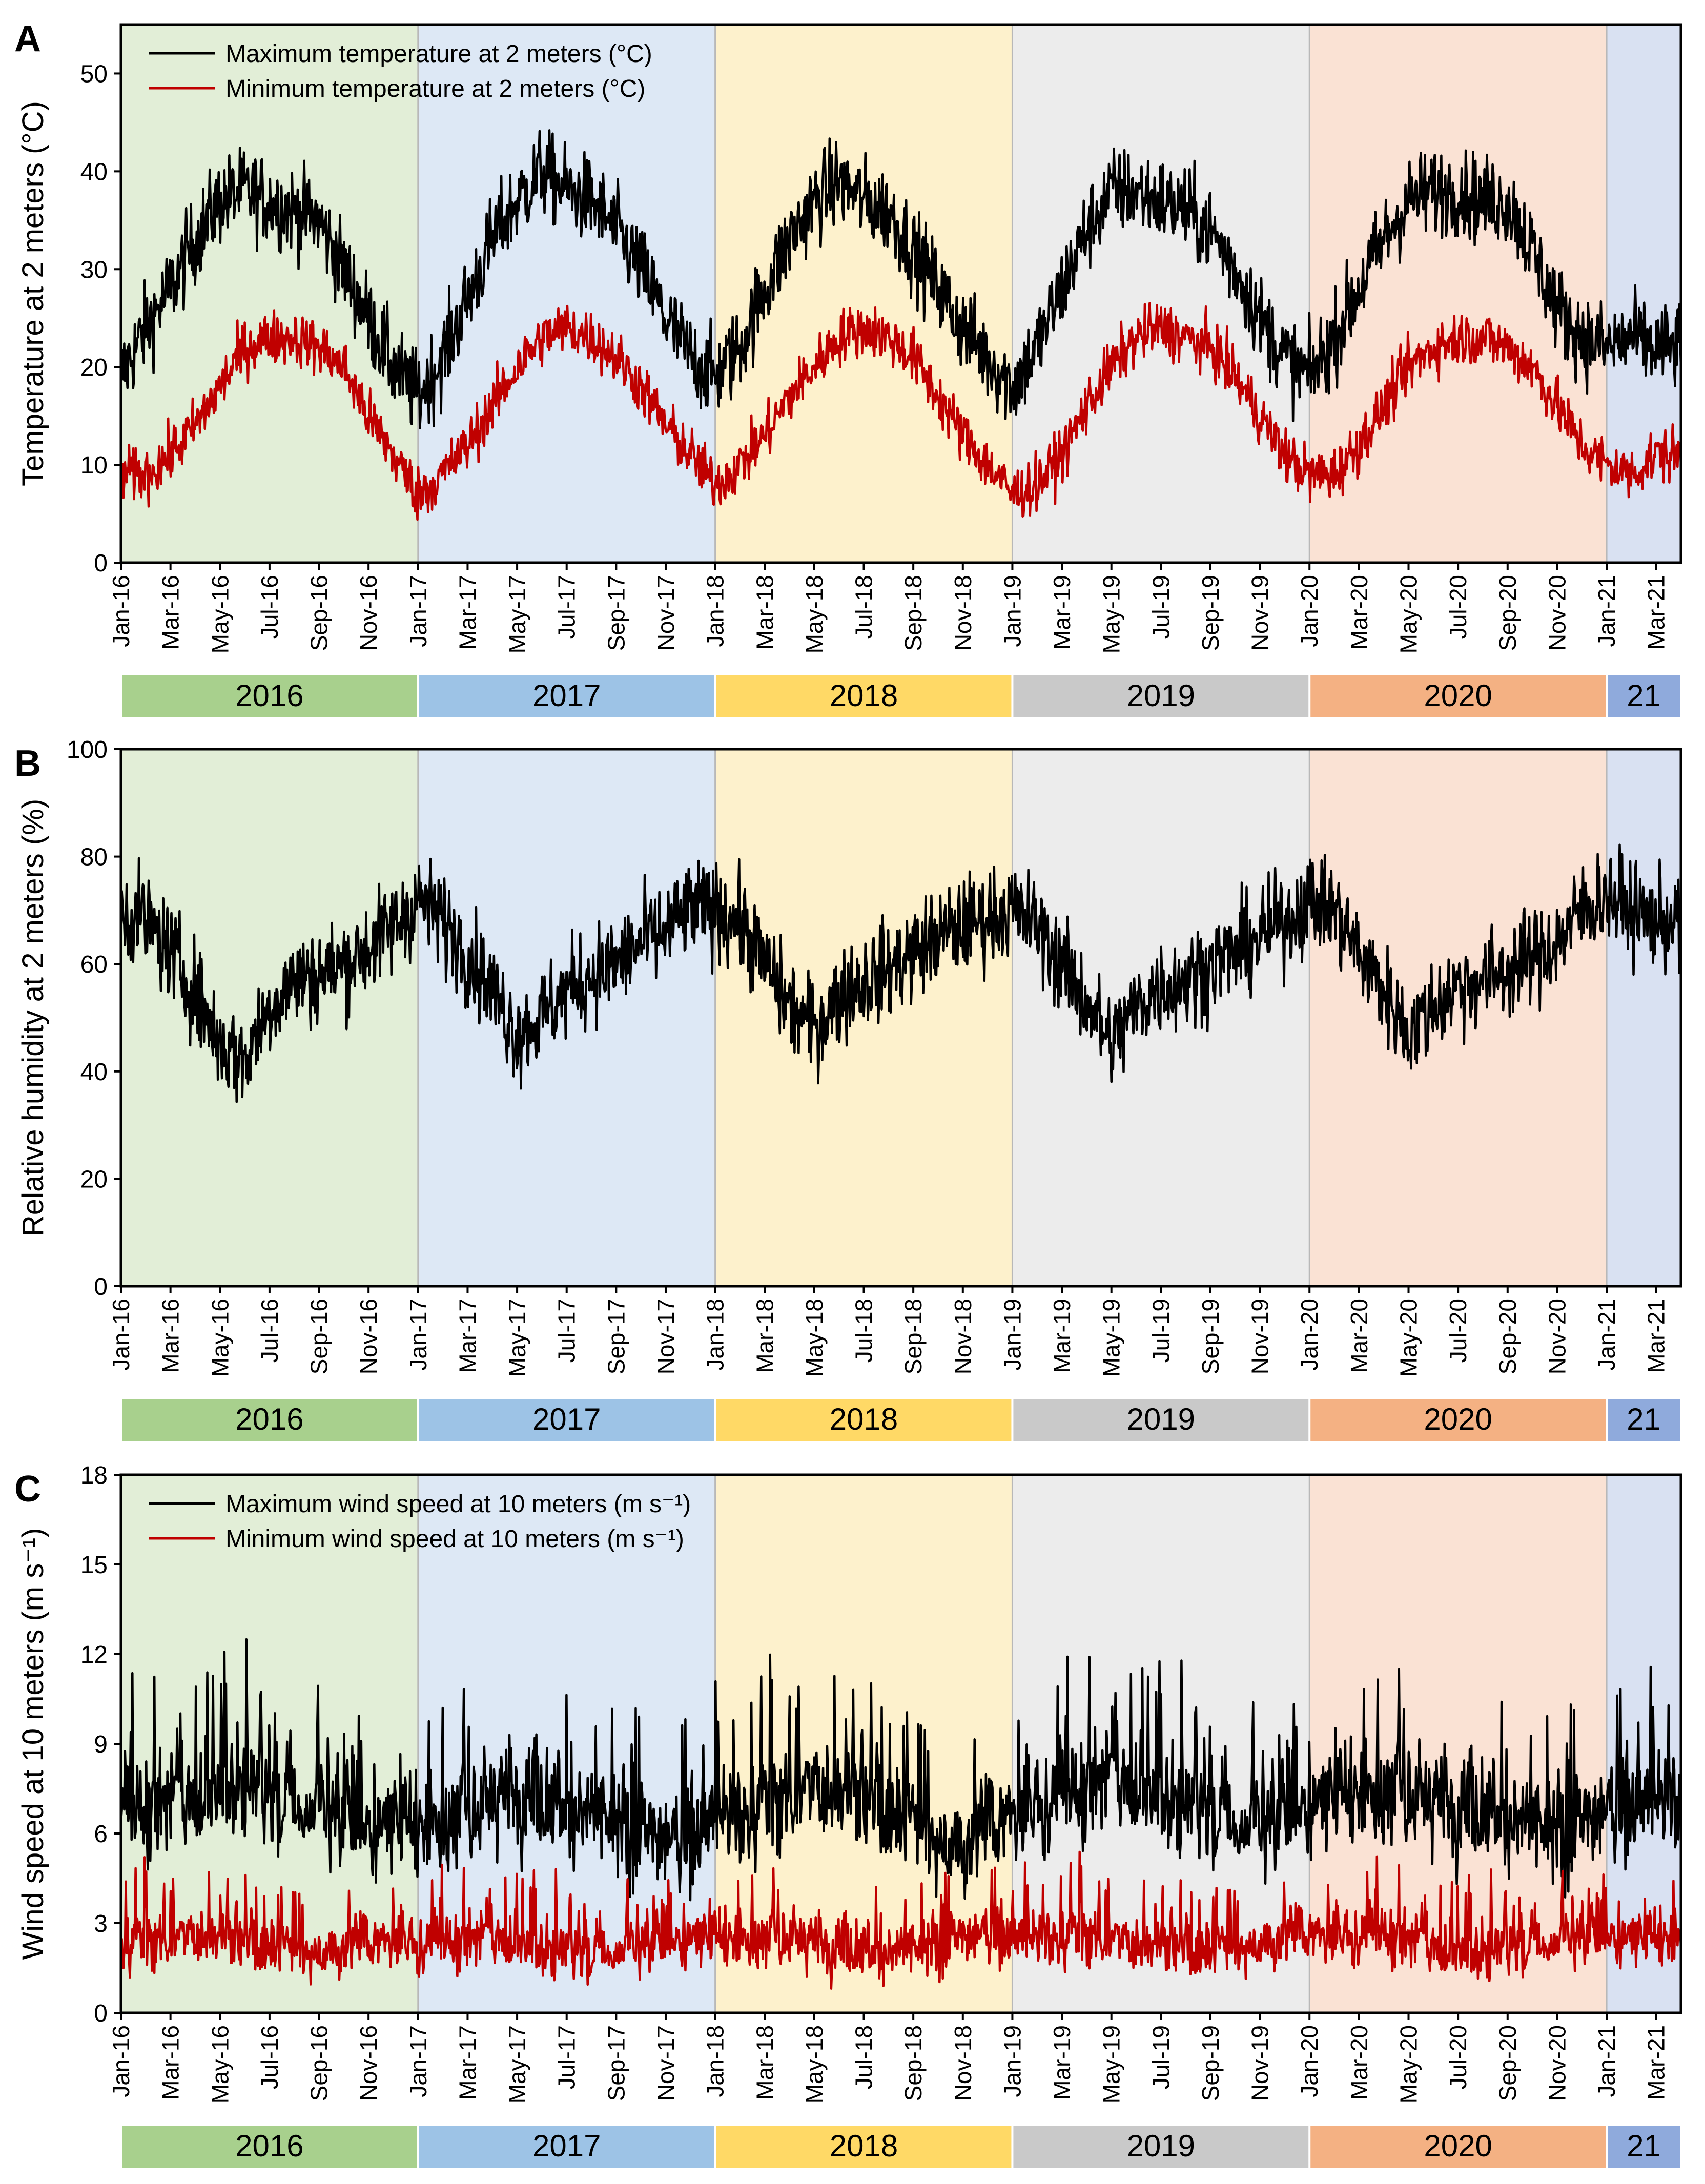 This screenshot has height=2184, width=1705. Describe the element at coordinates (963, 2063) in the screenshot. I see `x-tick-label: Nov-18` at that location.